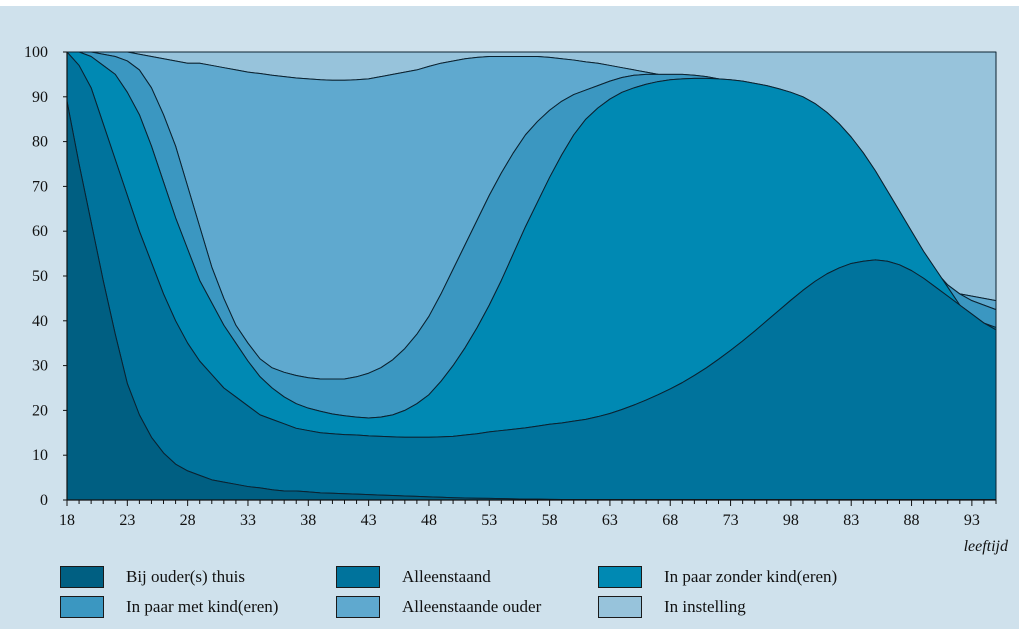 The image size is (1019, 629). What do you see at coordinates (972, 520) in the screenshot?
I see `x-tick-label: 93` at bounding box center [972, 520].